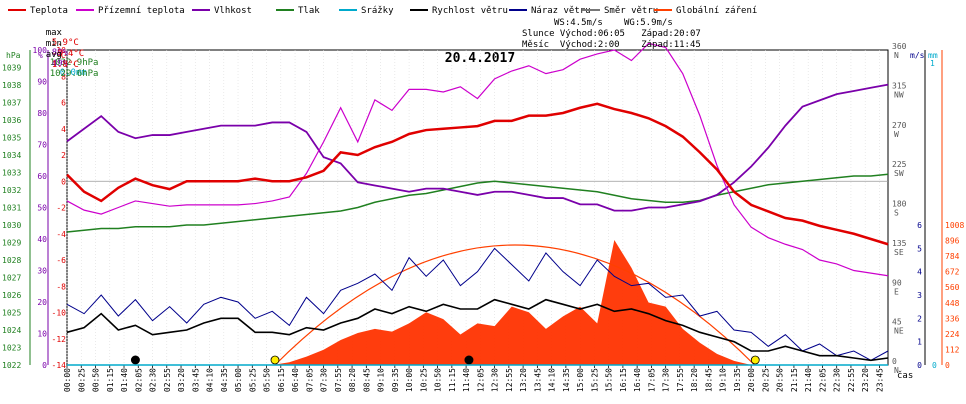  I want to click on legend-label: Teplota, so click(49, 11).